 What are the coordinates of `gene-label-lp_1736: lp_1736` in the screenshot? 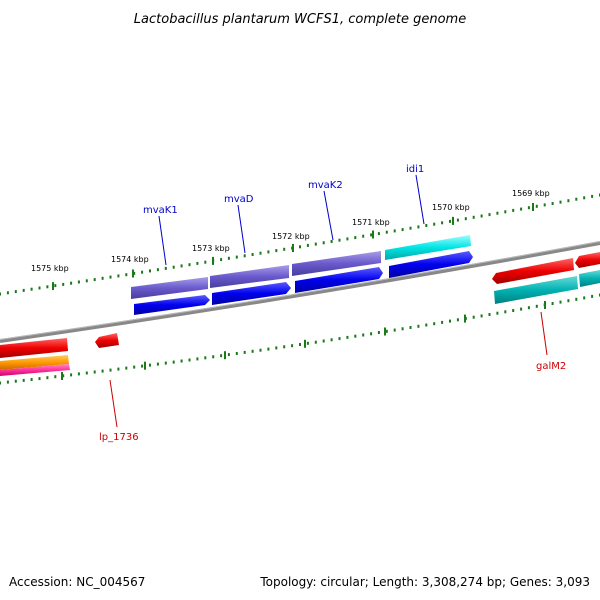 It's located at (119, 437).